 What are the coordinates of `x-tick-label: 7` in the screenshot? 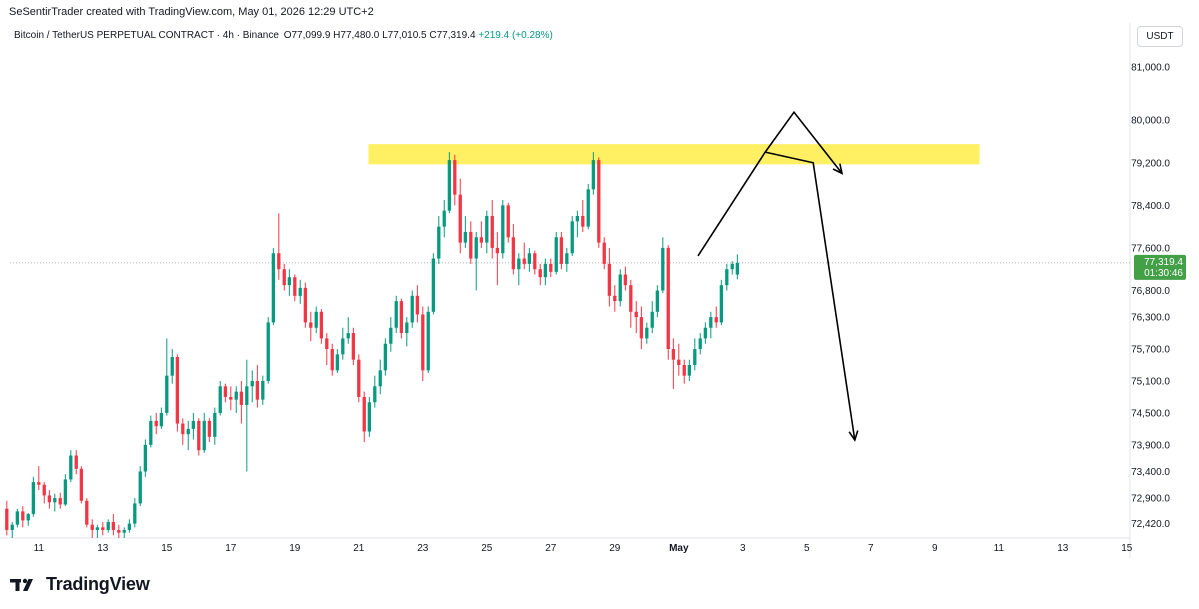 It's located at (871, 548).